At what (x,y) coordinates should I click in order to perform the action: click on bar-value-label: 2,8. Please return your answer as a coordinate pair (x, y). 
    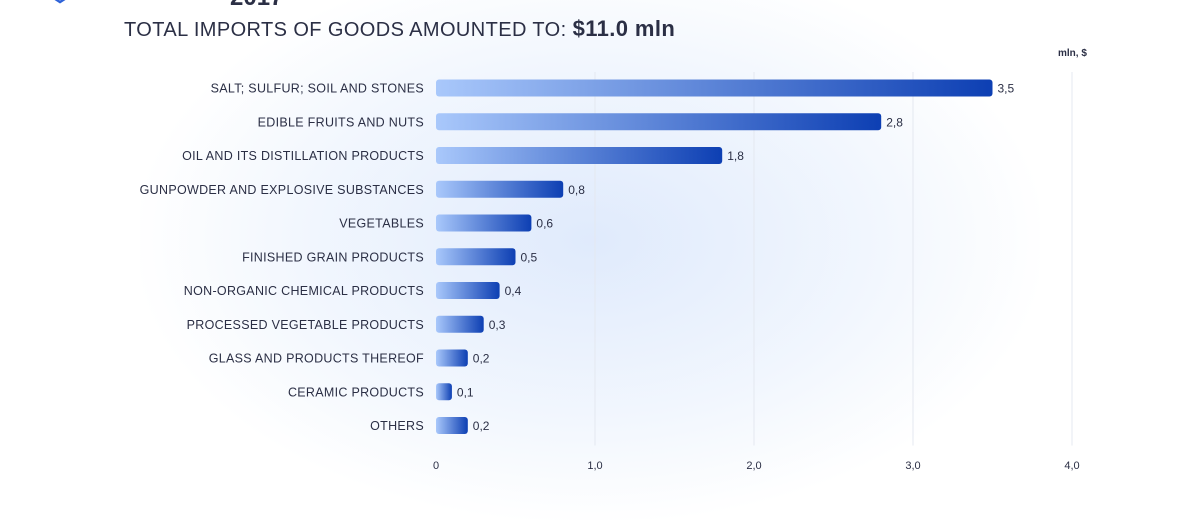
    Looking at the image, I should click on (894, 122).